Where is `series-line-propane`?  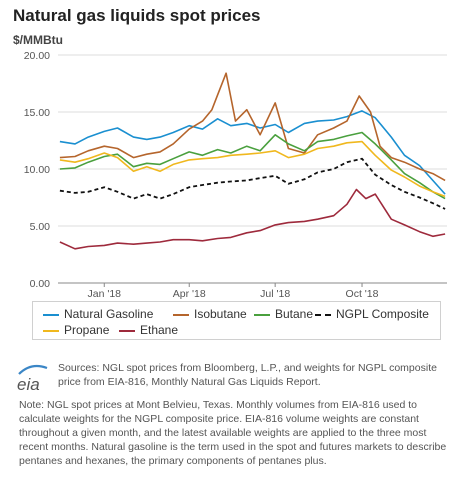
series-line-propane is located at coordinates (252, 169).